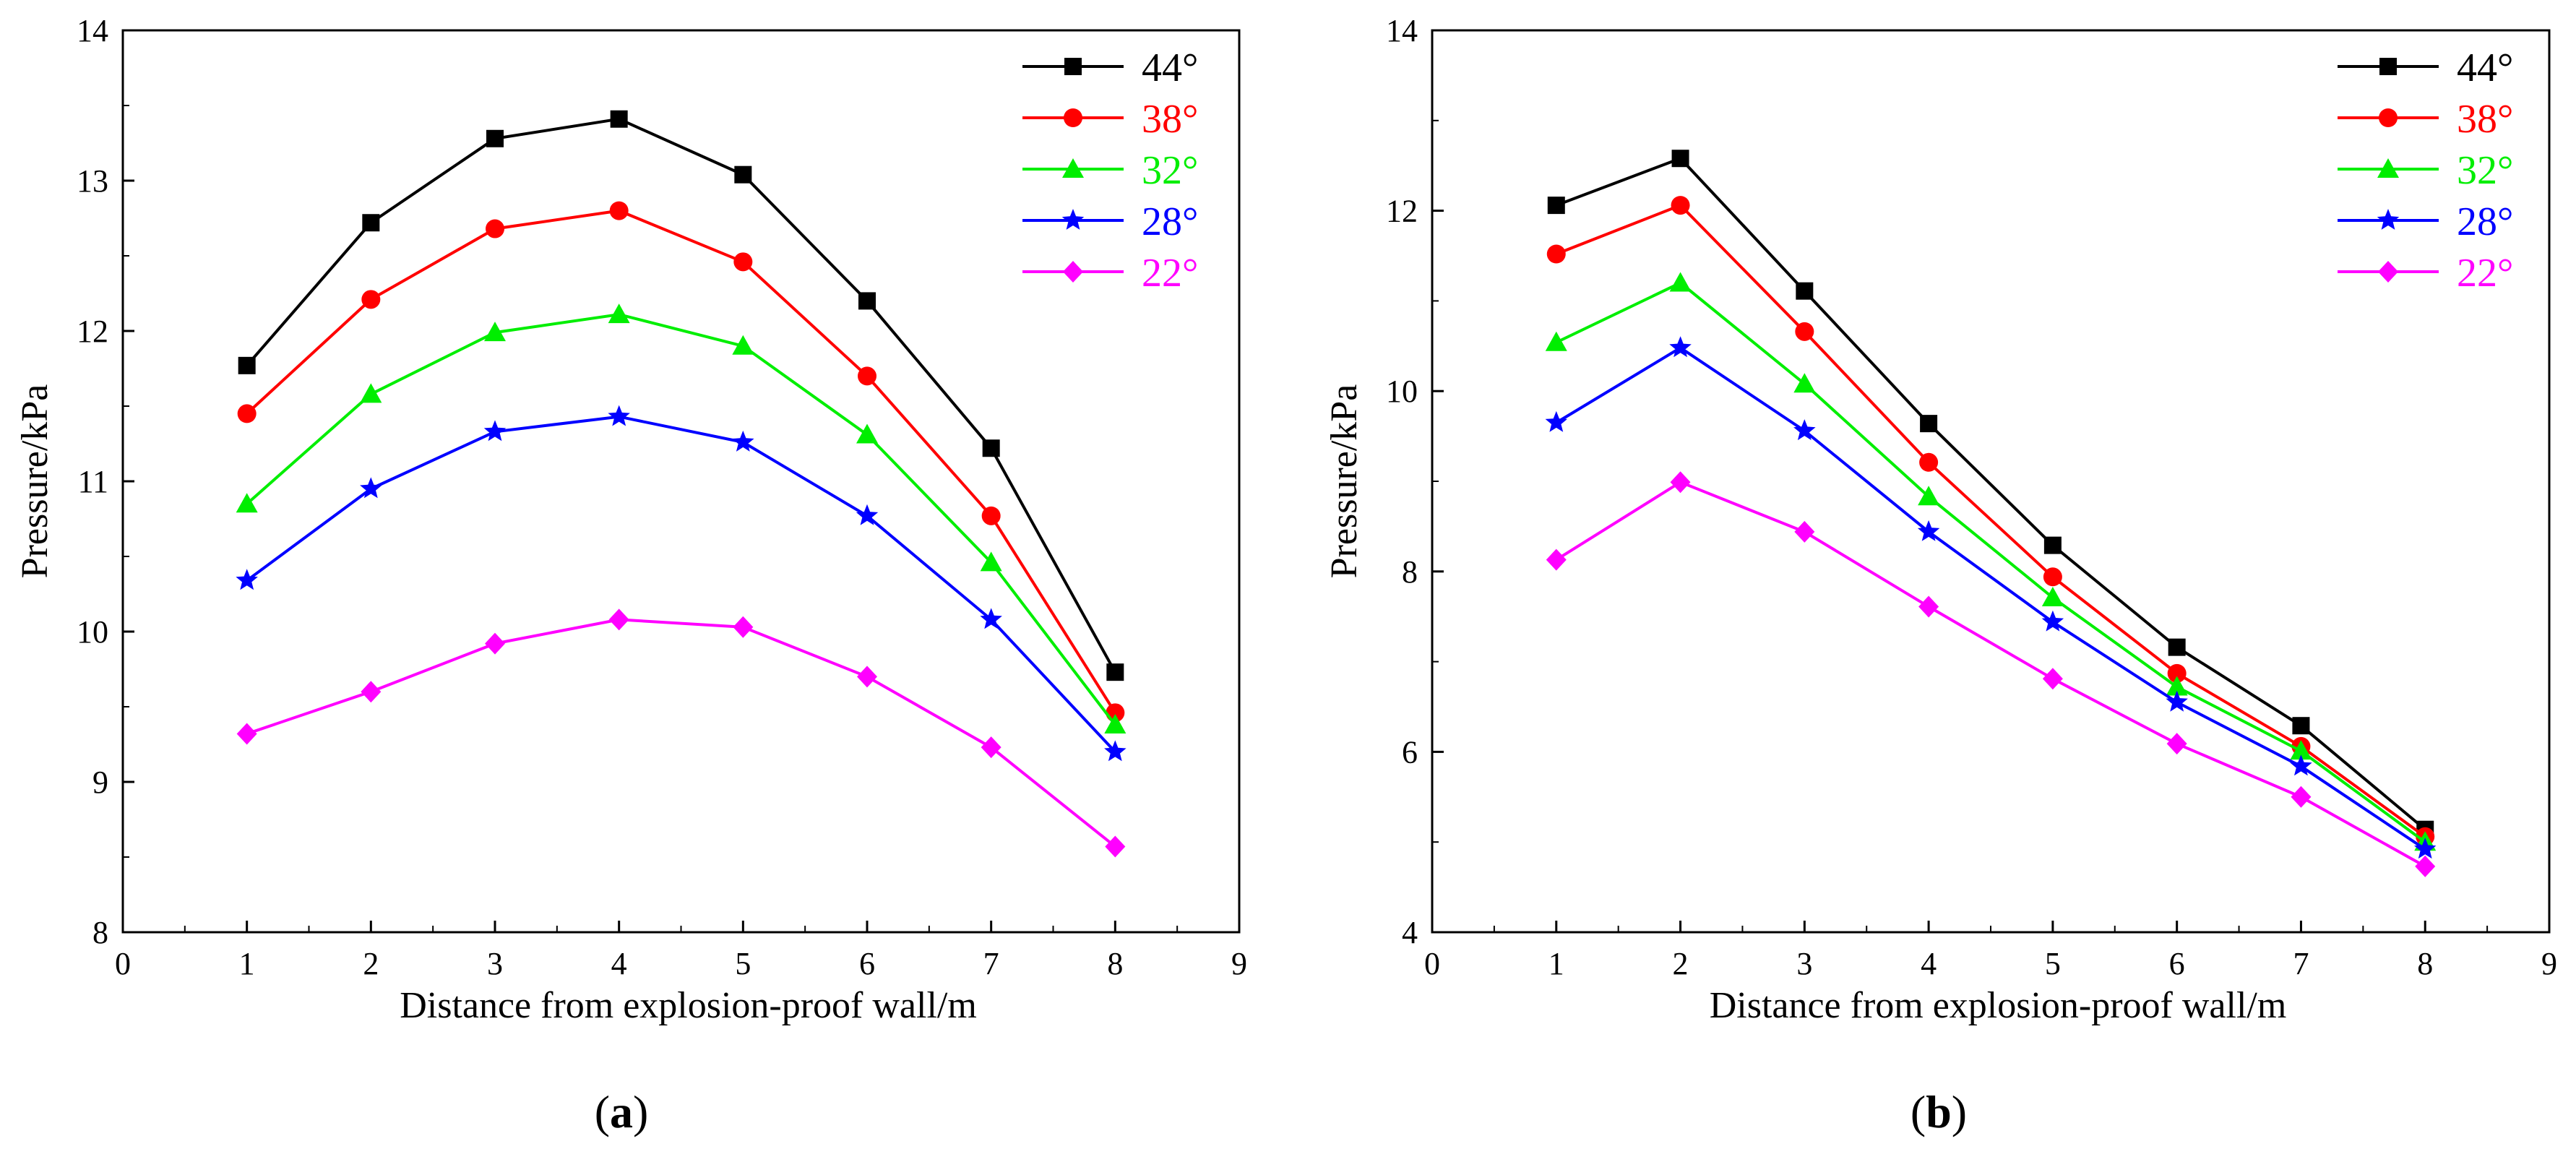 The image size is (2576, 1149). I want to click on panel-label: (a), so click(622, 1111).